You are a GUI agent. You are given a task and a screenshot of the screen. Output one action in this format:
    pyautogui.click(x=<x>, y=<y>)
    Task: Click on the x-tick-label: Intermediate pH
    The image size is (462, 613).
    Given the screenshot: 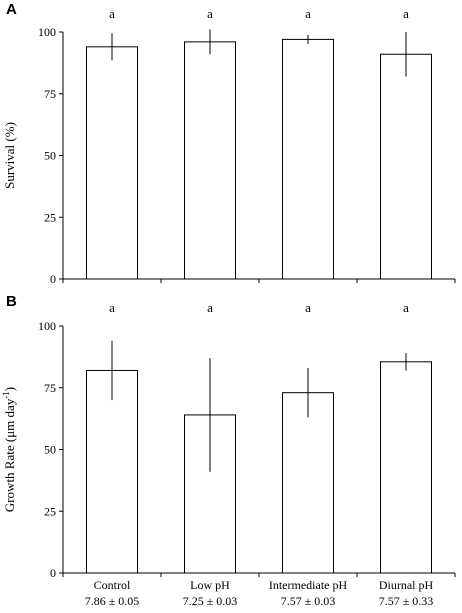 What is the action you would take?
    pyautogui.click(x=308, y=585)
    